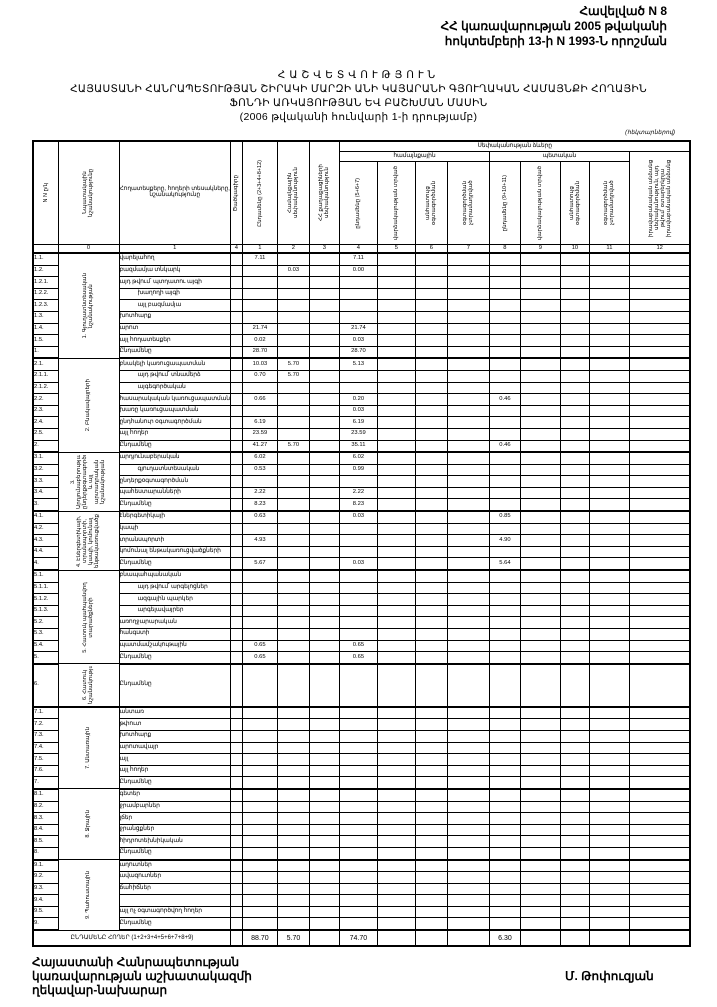 The height and width of the screenshot is (1007, 717). What do you see at coordinates (174, 517) in the screenshot?
I see `row-name: էներգետիկայի` at bounding box center [174, 517].